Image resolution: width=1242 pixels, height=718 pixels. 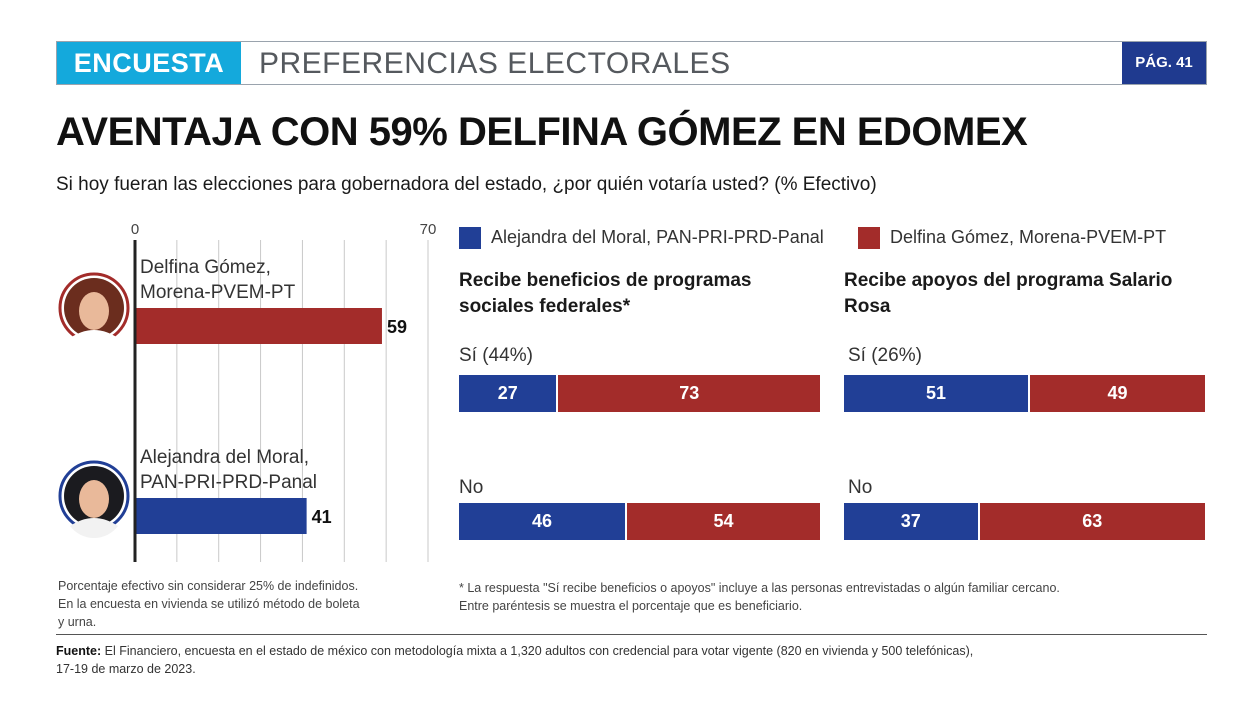 I want to click on legend-swatch-blue, so click(x=470, y=238).